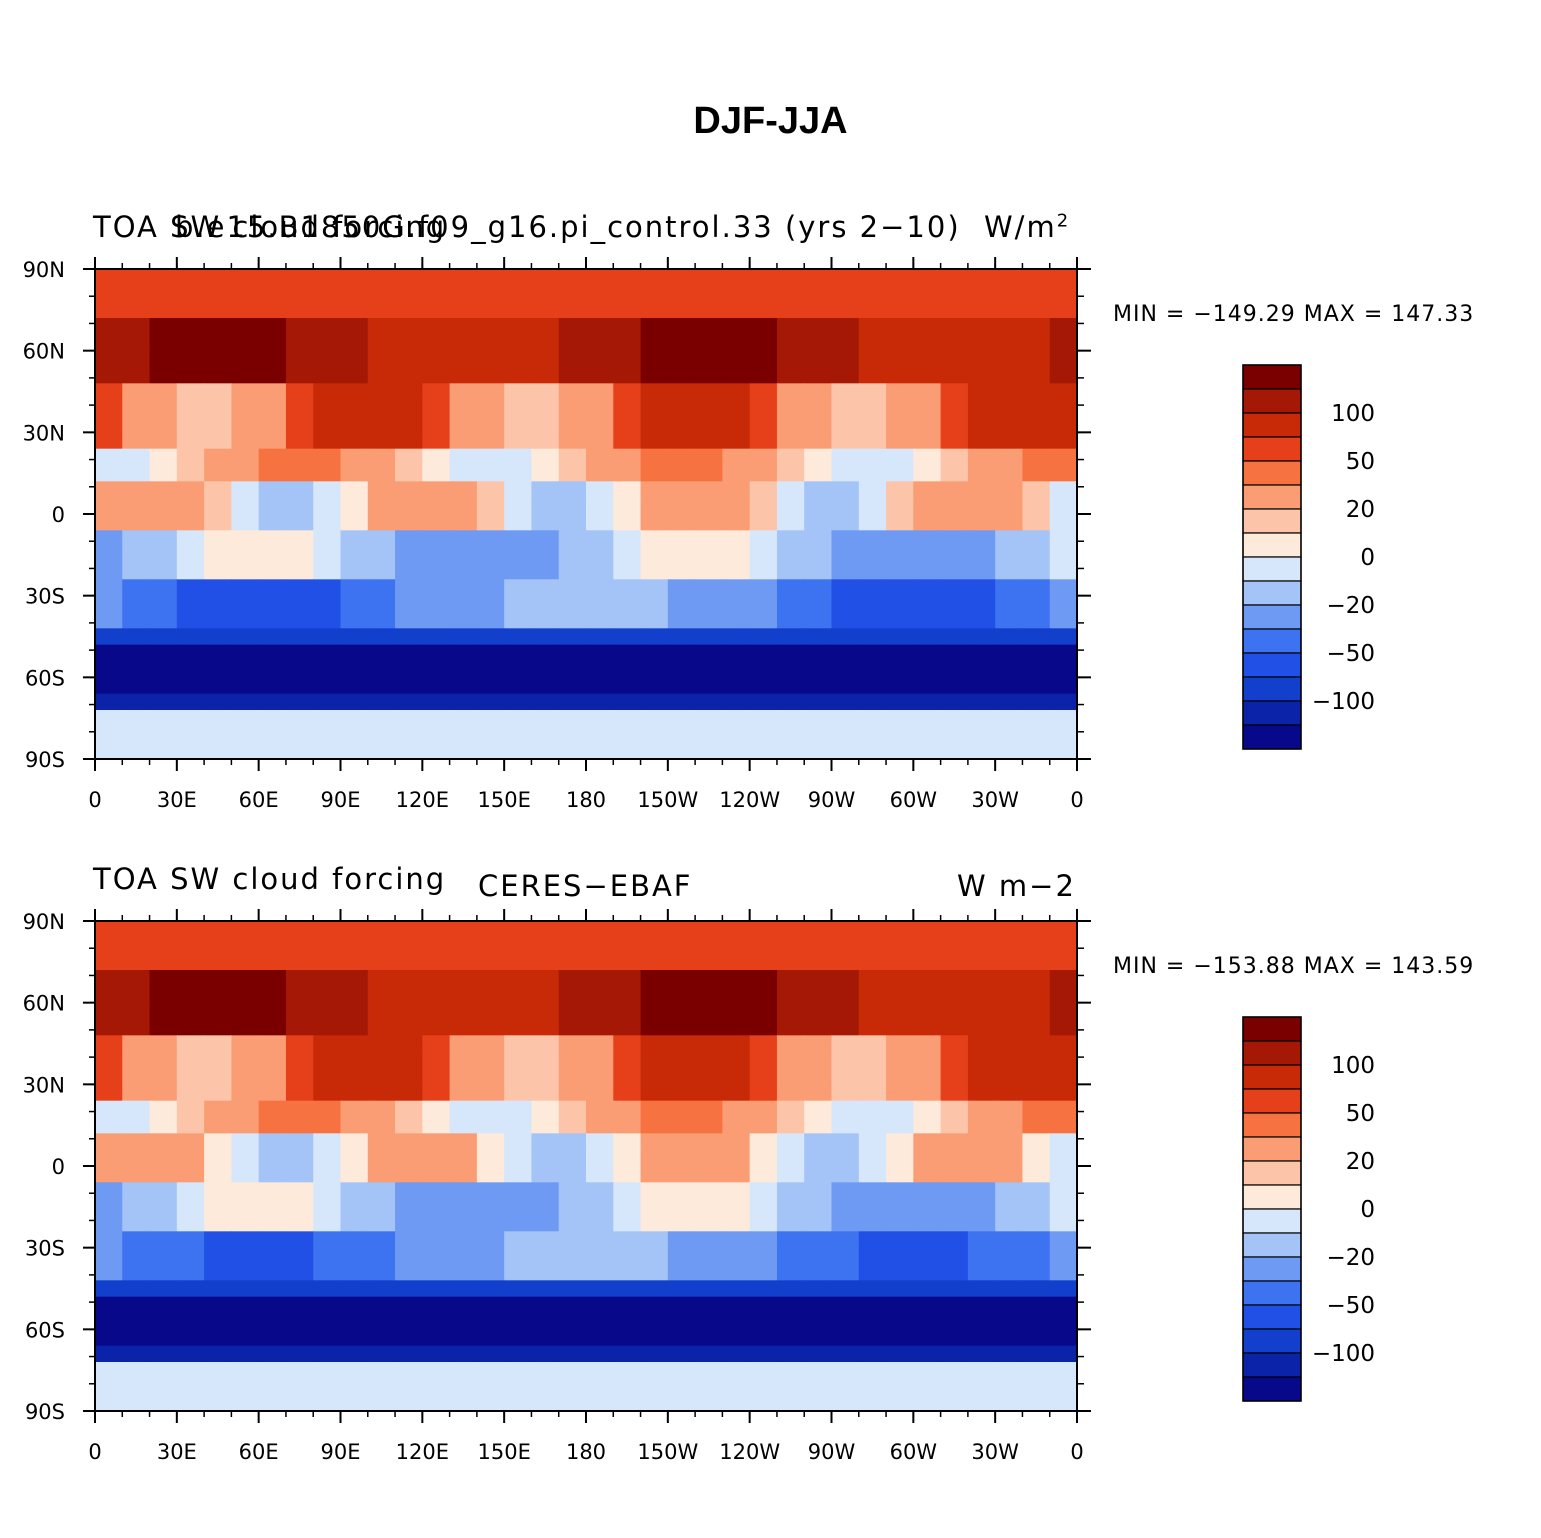  I want to click on colorbar-label: 100, so click(1353, 414).